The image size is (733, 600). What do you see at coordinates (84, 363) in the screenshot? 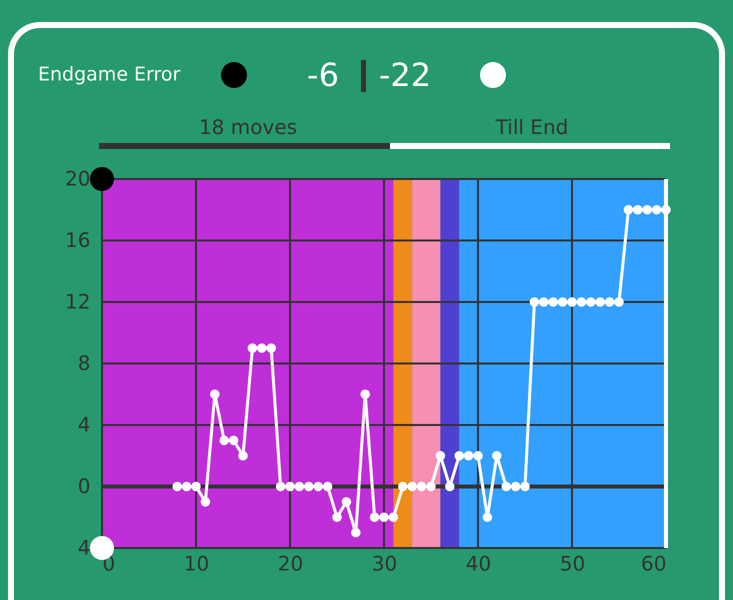
I see `y-tick-label: 8` at bounding box center [84, 363].